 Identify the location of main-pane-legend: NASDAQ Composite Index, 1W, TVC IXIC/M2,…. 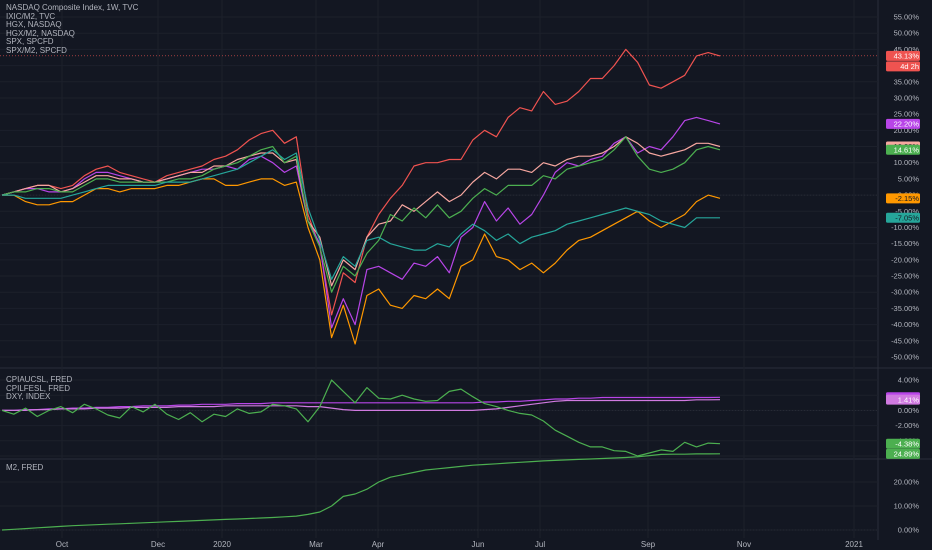
(72, 29).